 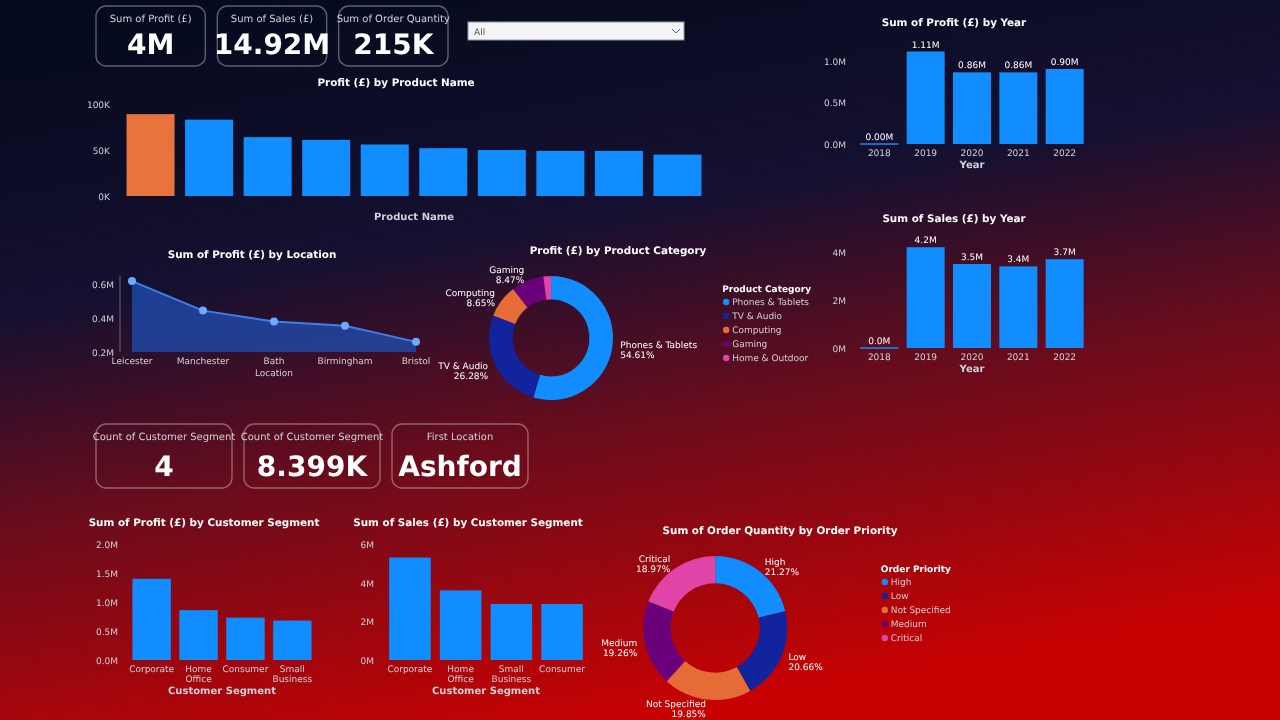 I want to click on text: 4, so click(x=164, y=468).